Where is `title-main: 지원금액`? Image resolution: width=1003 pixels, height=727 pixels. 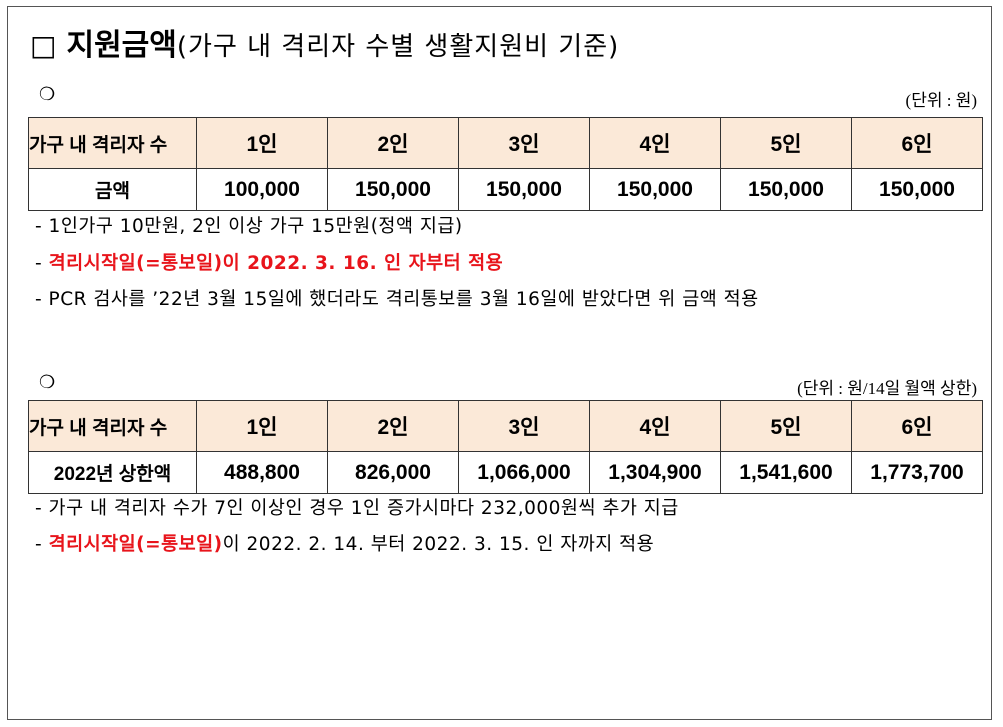 title-main: 지원금액 is located at coordinates (121, 45).